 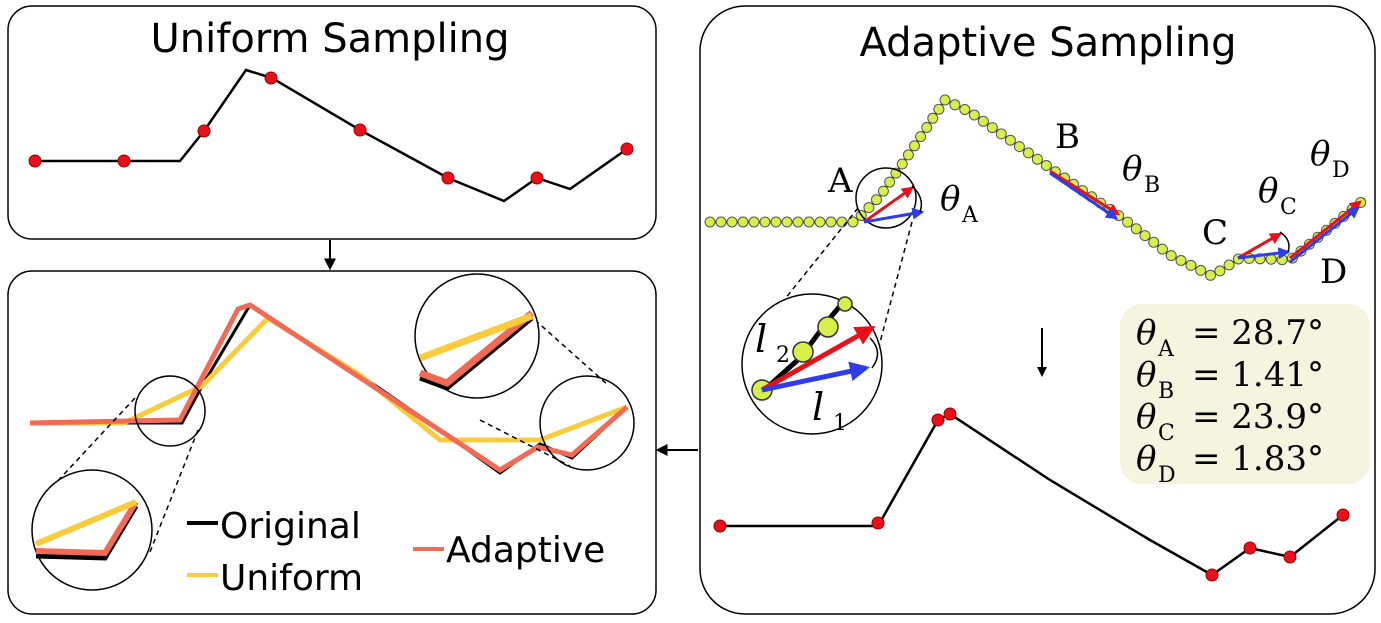 What do you see at coordinates (1341, 170) in the screenshot?
I see `svg-text: D` at bounding box center [1341, 170].